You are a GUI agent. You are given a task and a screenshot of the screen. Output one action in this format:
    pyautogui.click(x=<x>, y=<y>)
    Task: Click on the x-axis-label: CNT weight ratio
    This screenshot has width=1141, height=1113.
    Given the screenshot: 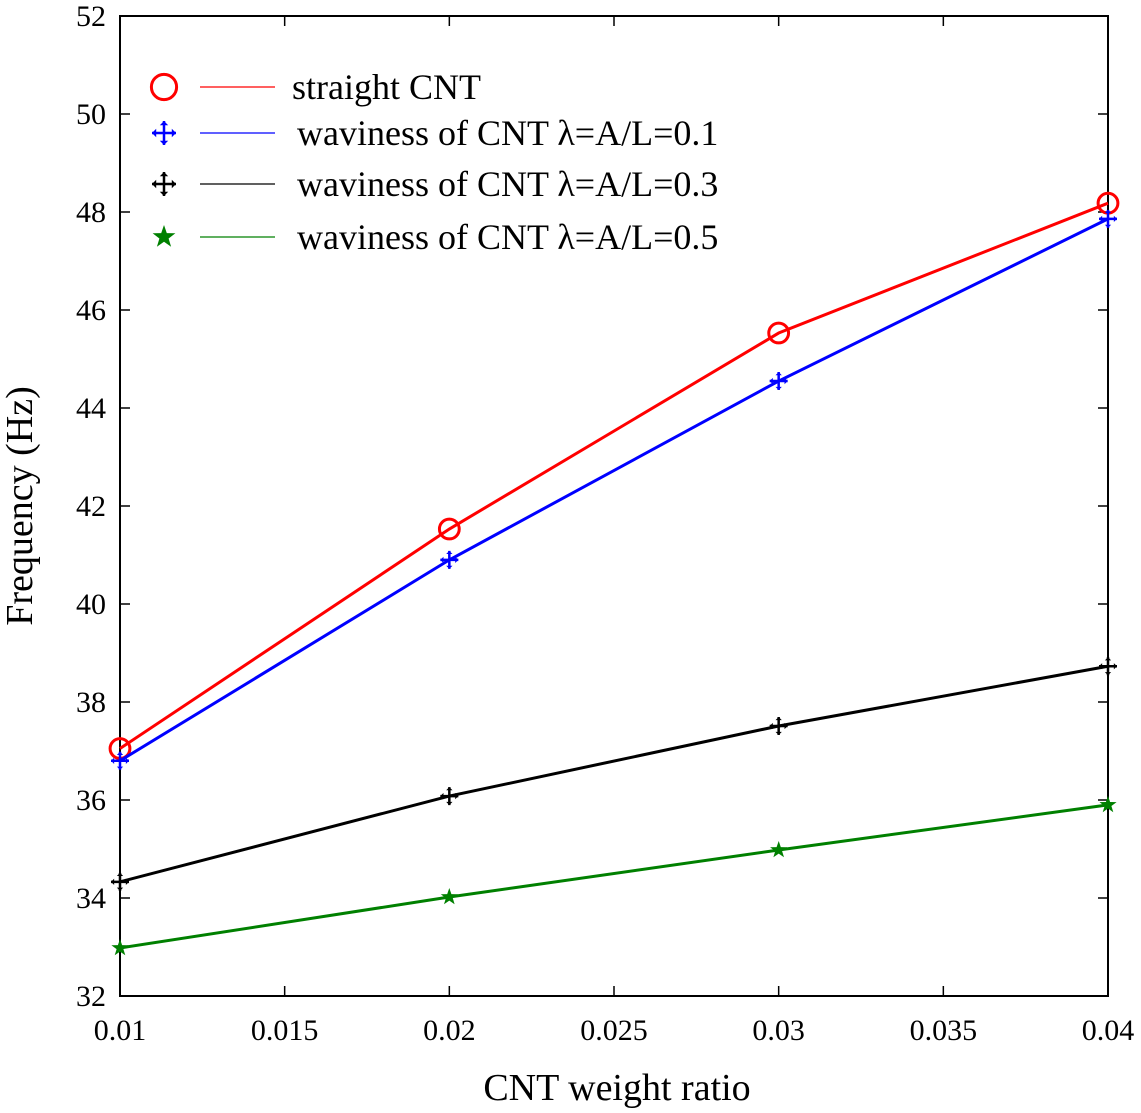 What is the action you would take?
    pyautogui.click(x=616, y=1088)
    